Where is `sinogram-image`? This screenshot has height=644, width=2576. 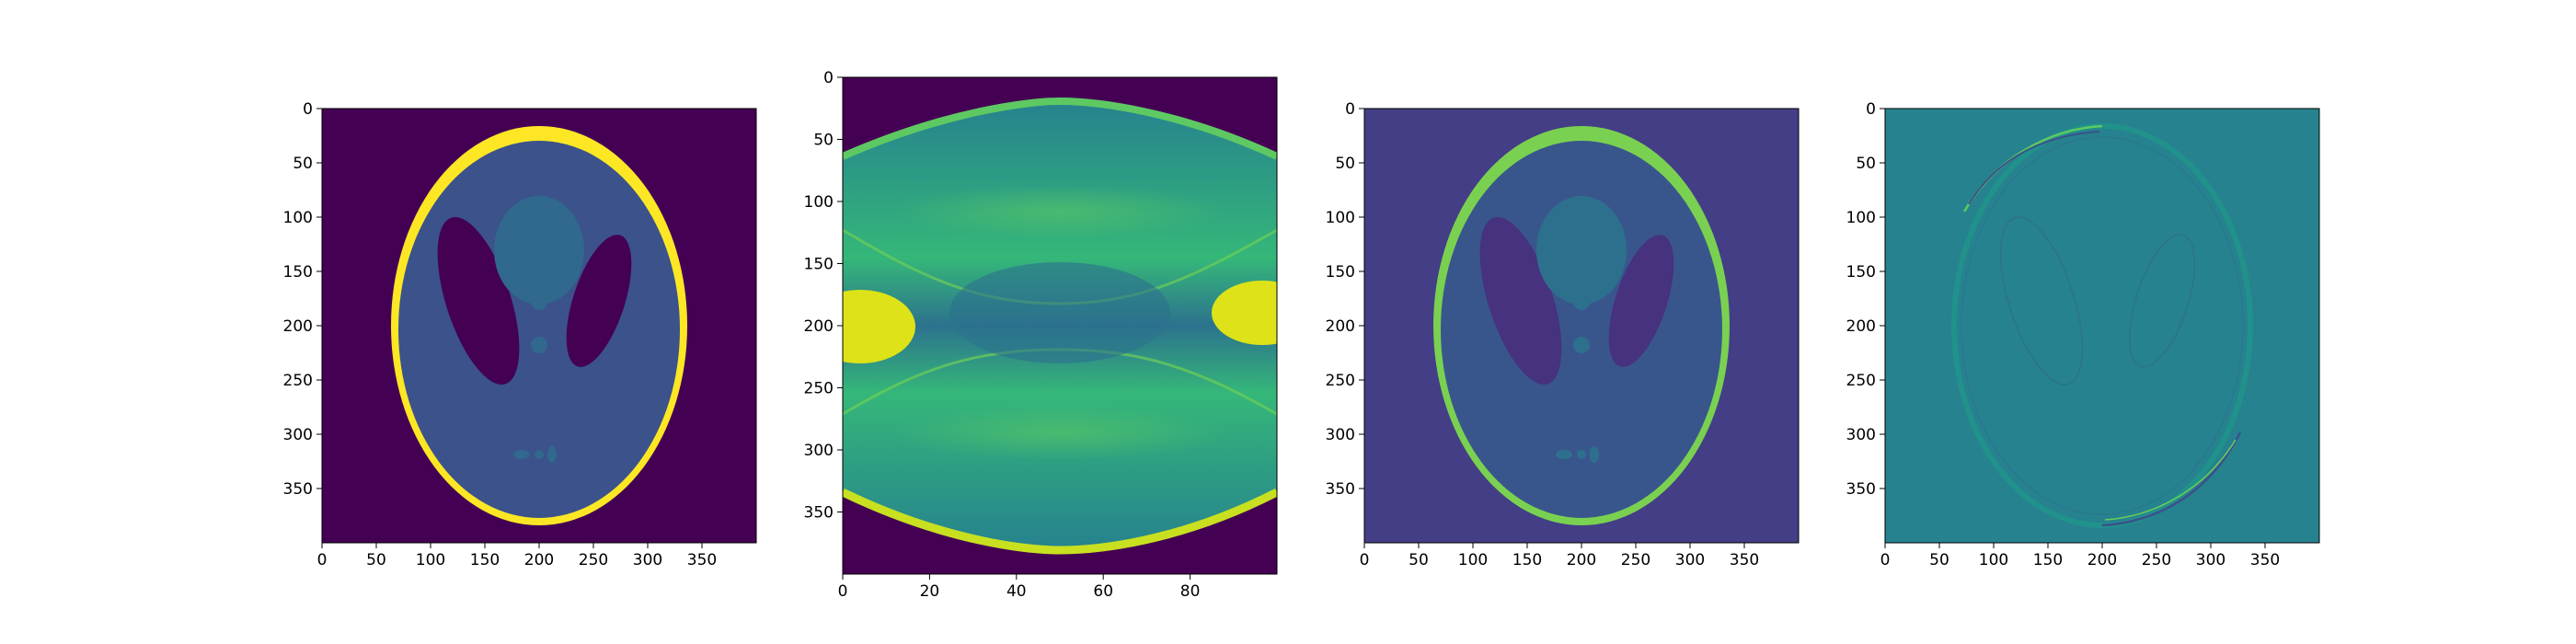 sinogram-image is located at coordinates (1060, 325).